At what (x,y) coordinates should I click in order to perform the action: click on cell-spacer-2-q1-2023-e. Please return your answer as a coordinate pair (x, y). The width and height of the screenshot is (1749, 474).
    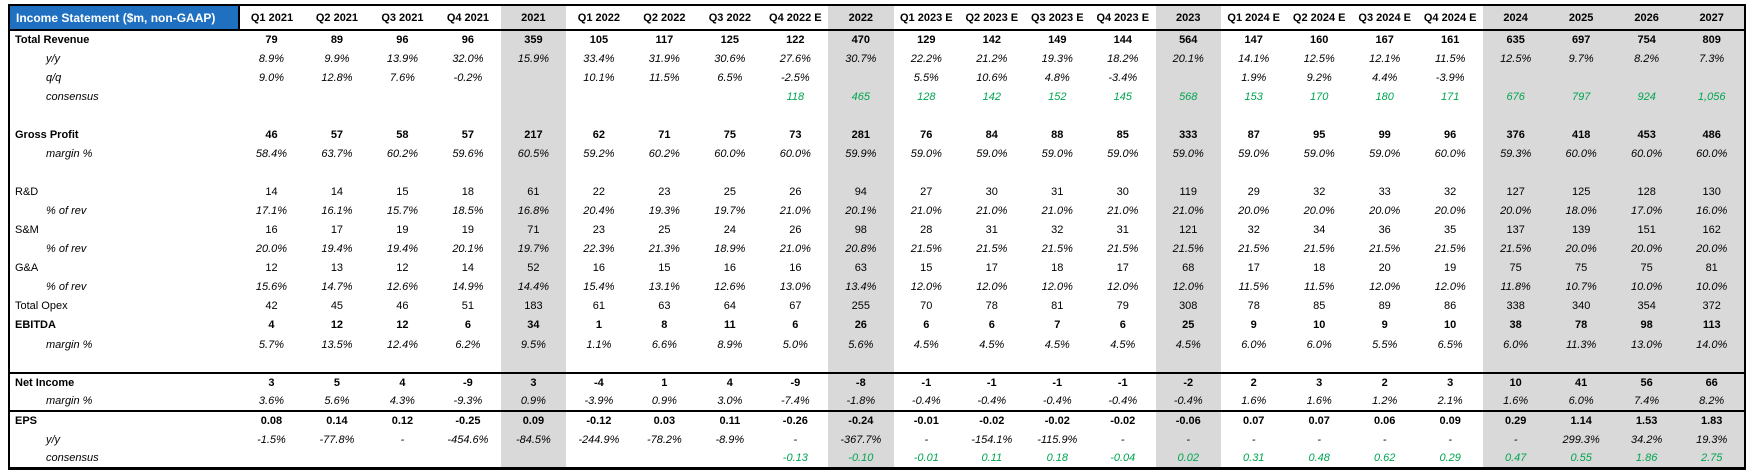
    Looking at the image, I should click on (926, 172).